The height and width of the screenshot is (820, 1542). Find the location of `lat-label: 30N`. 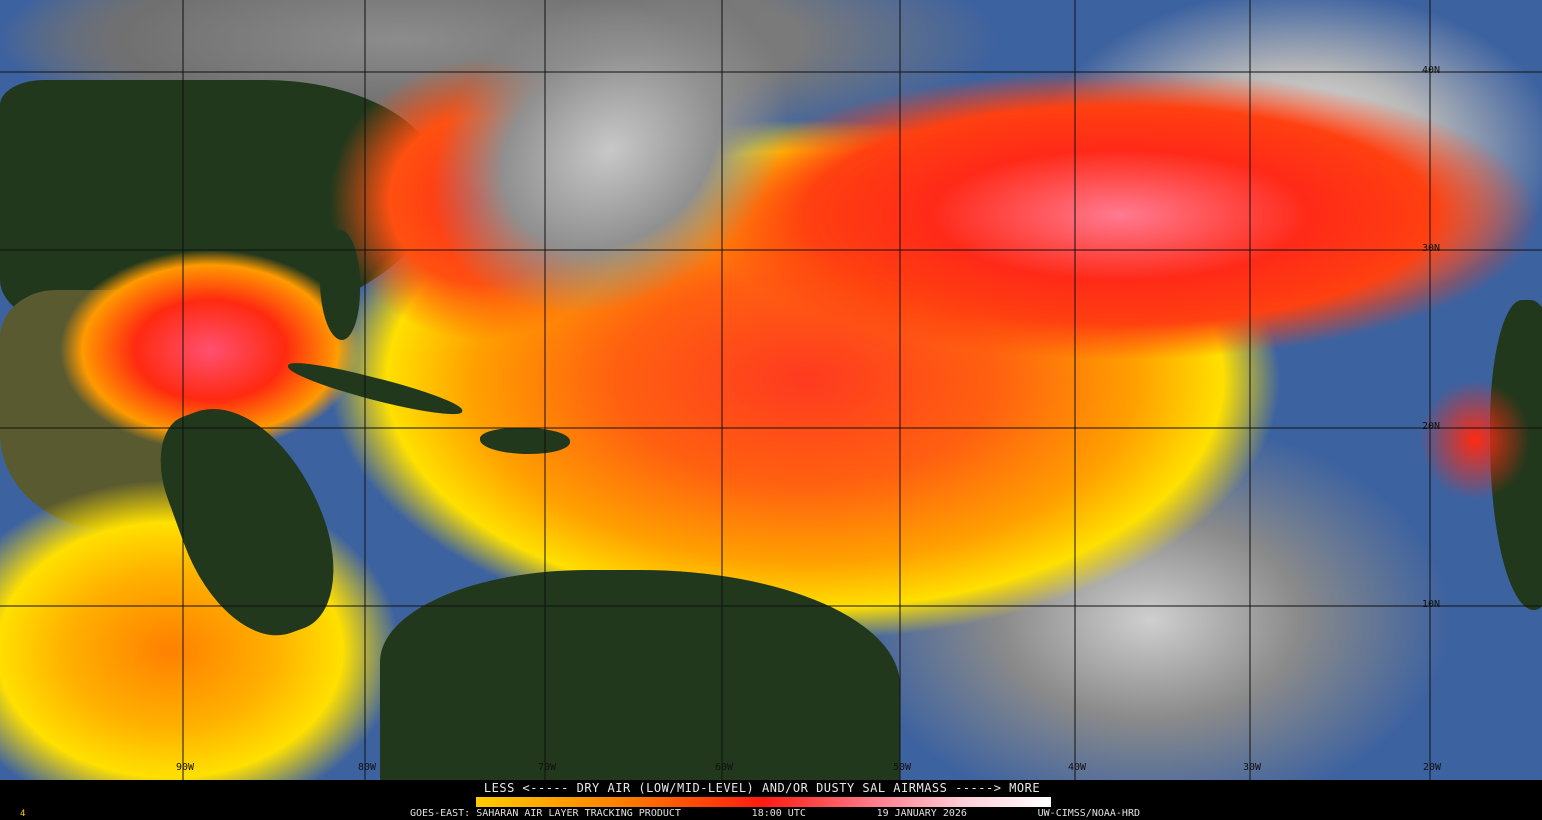

lat-label: 30N is located at coordinates (1431, 248).